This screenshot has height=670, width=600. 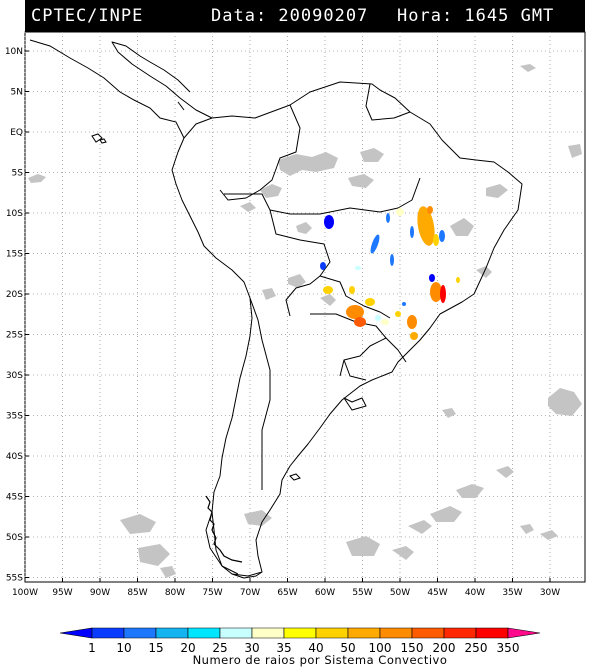 I want to click on chile-fjords, so click(x=224, y=529).